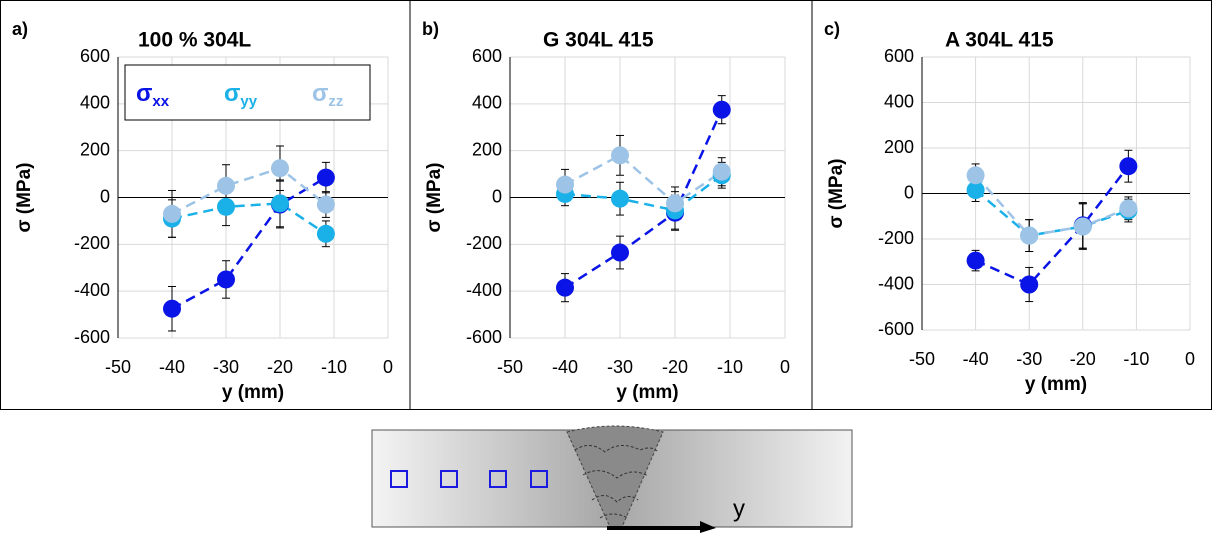 This screenshot has height=538, width=1212. What do you see at coordinates (430, 29) in the screenshot?
I see `panel-label: b)` at bounding box center [430, 29].